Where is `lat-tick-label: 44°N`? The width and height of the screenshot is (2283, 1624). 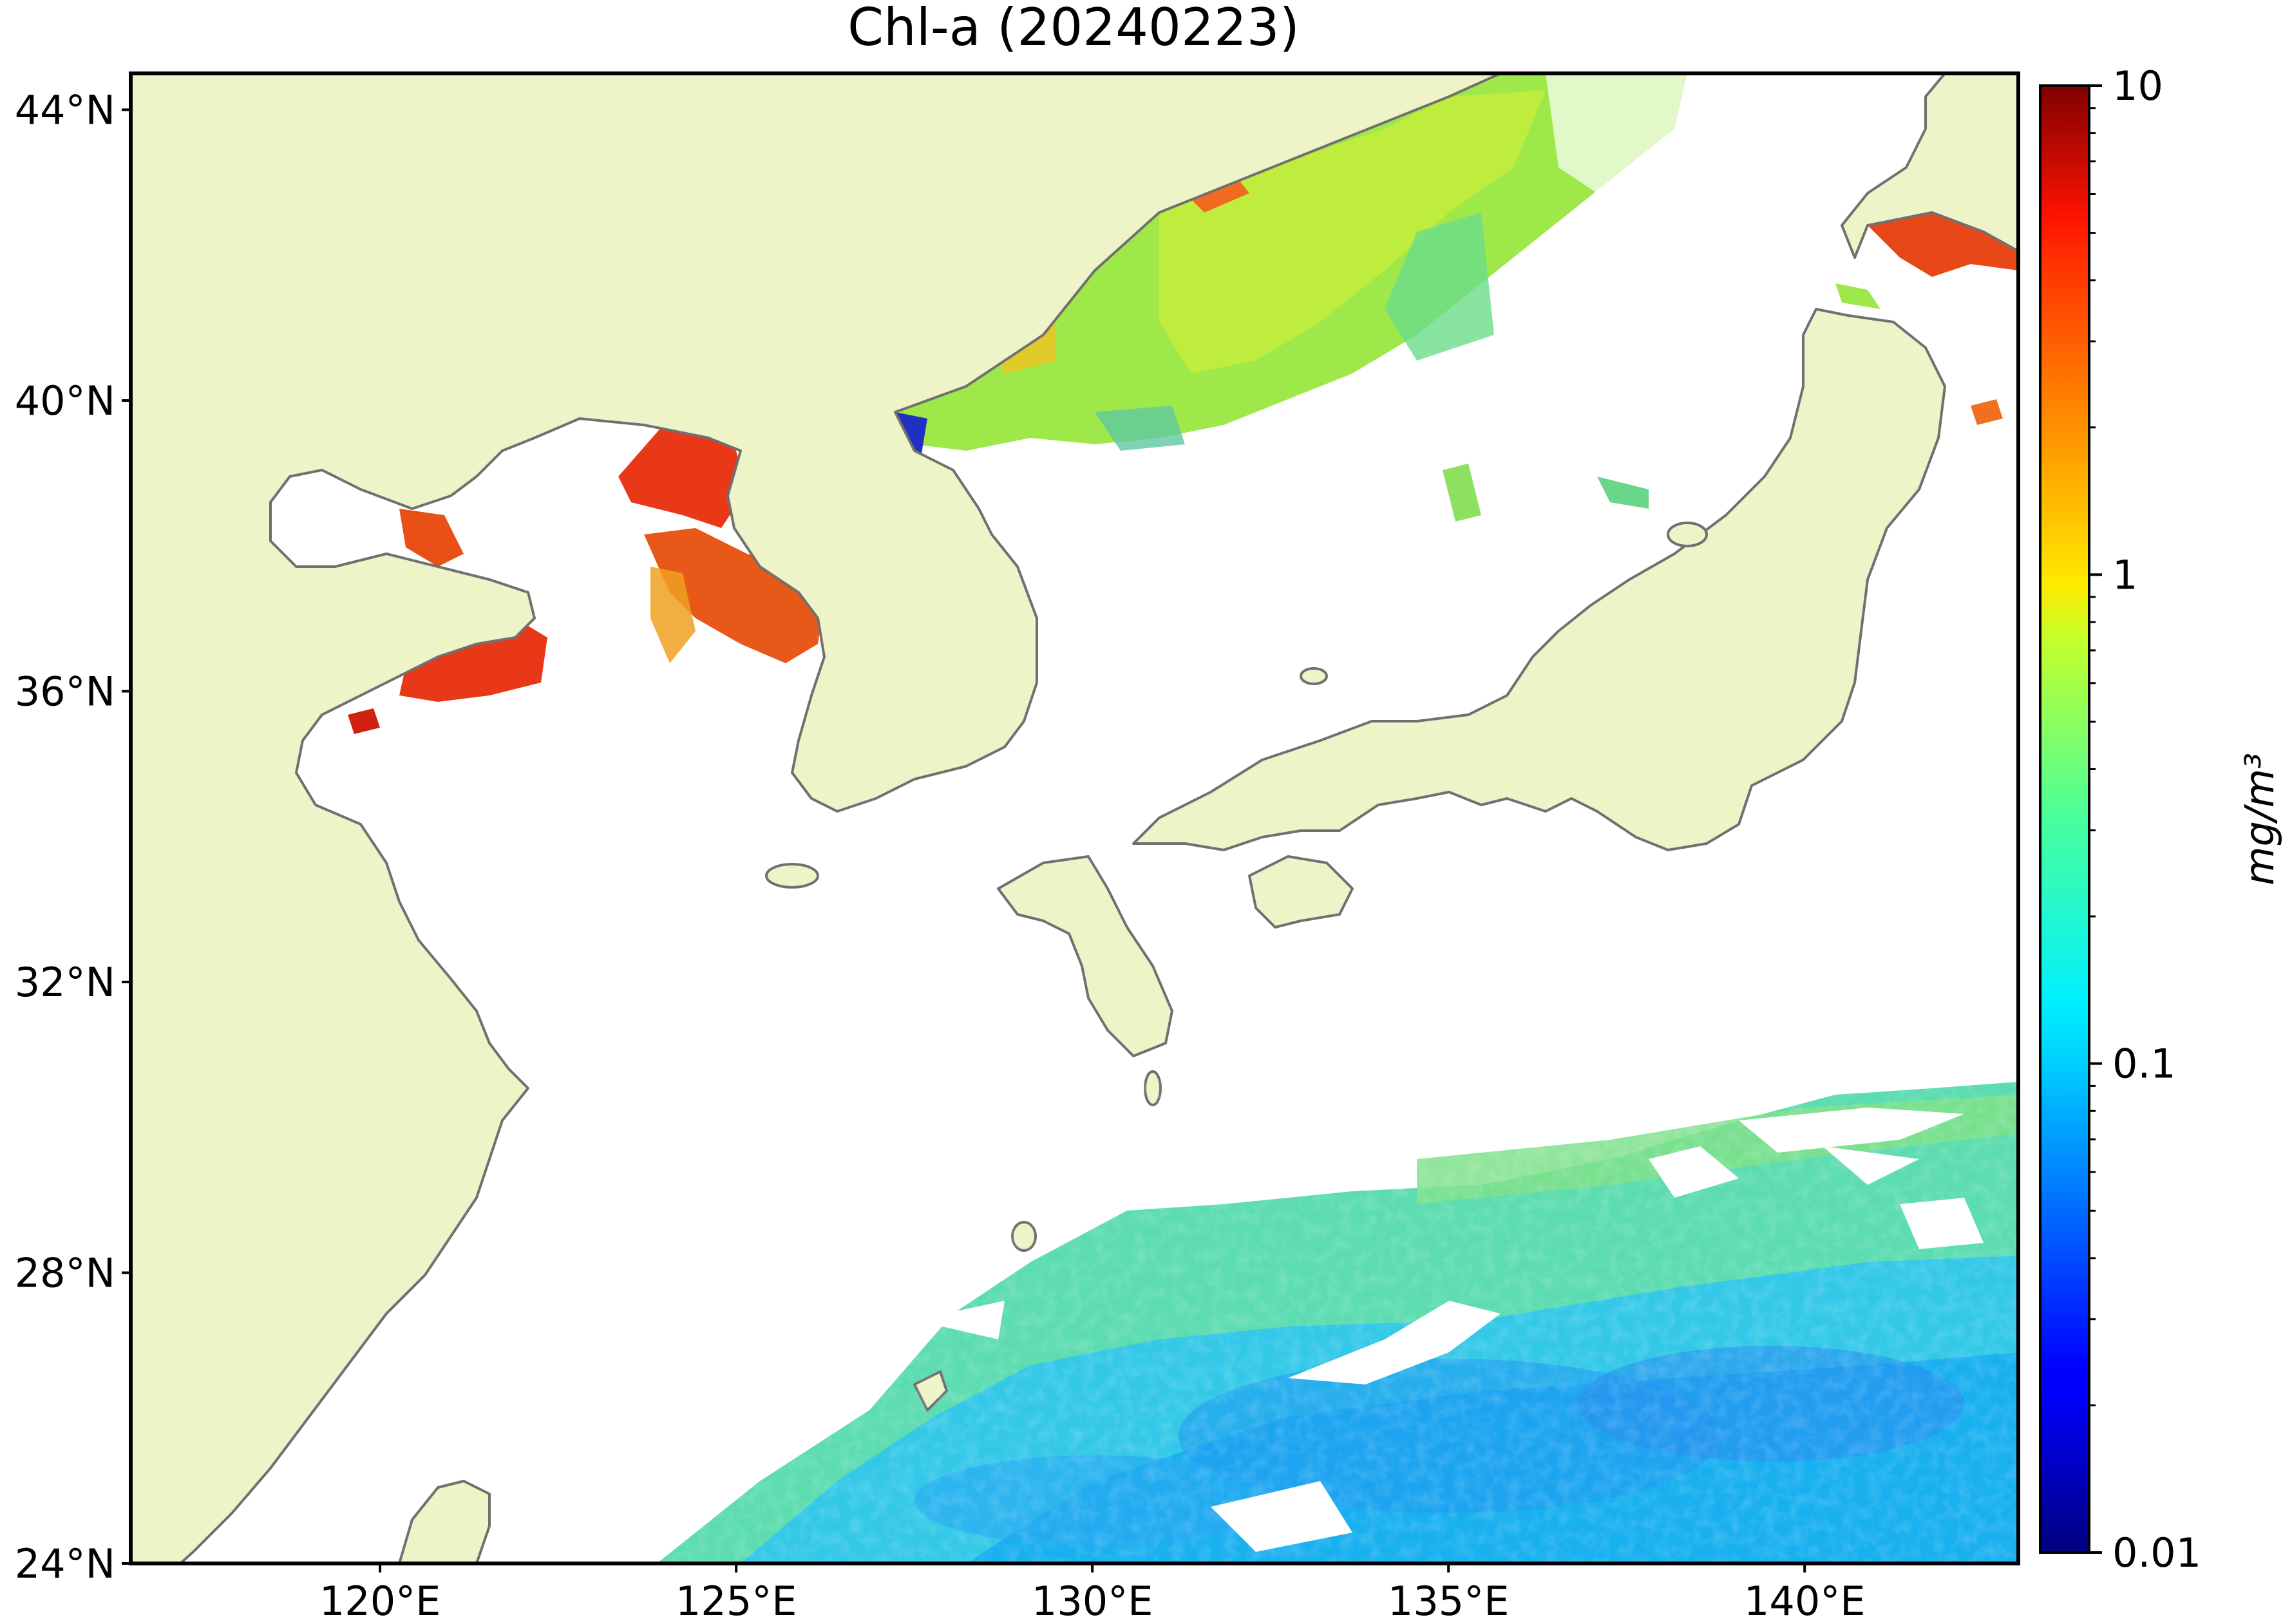 lat-tick-label: 44°N is located at coordinates (65, 109).